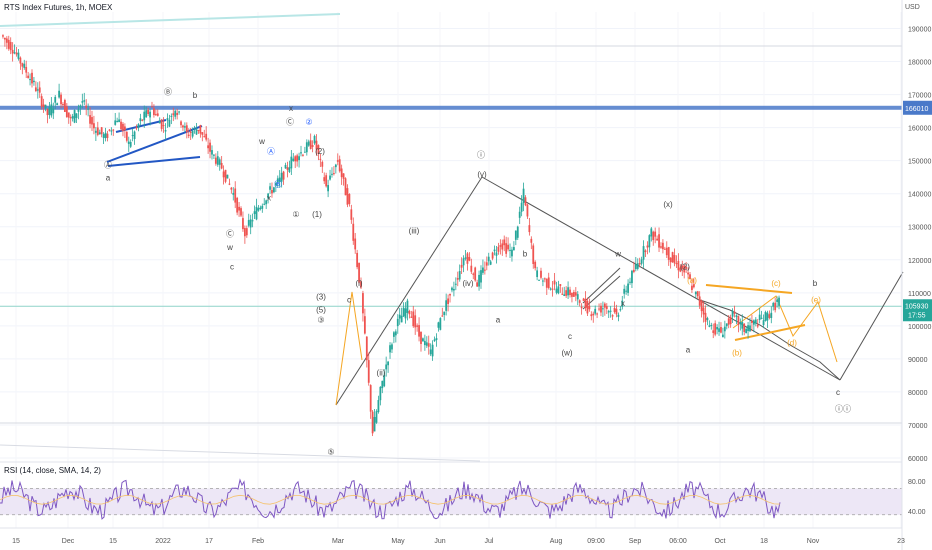 The width and height of the screenshot is (932, 550). I want to click on wave-label: (3), so click(321, 296).